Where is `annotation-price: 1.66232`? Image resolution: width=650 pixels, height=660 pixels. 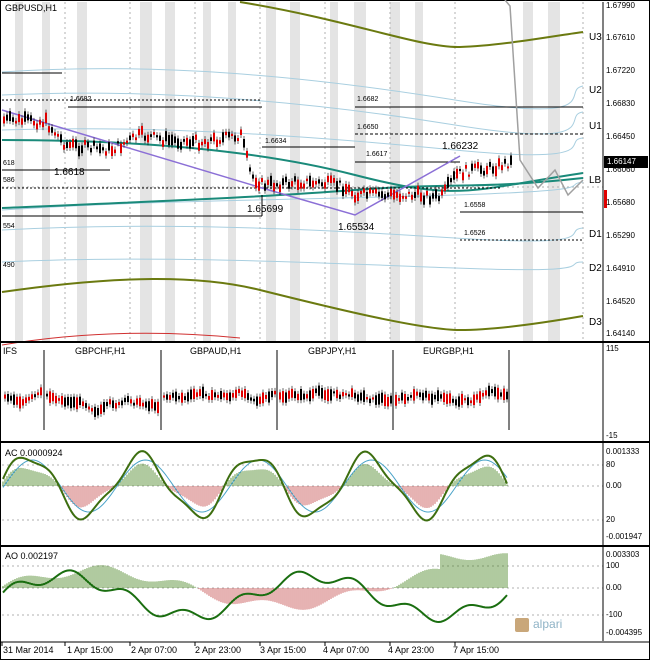 annotation-price: 1.66232 is located at coordinates (460, 146).